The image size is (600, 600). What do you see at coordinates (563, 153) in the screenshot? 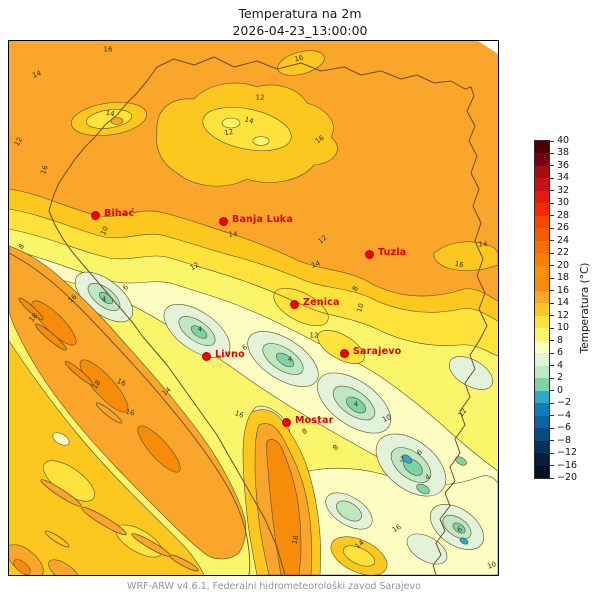
I see `colorbar-tick-label: 38` at bounding box center [563, 153].